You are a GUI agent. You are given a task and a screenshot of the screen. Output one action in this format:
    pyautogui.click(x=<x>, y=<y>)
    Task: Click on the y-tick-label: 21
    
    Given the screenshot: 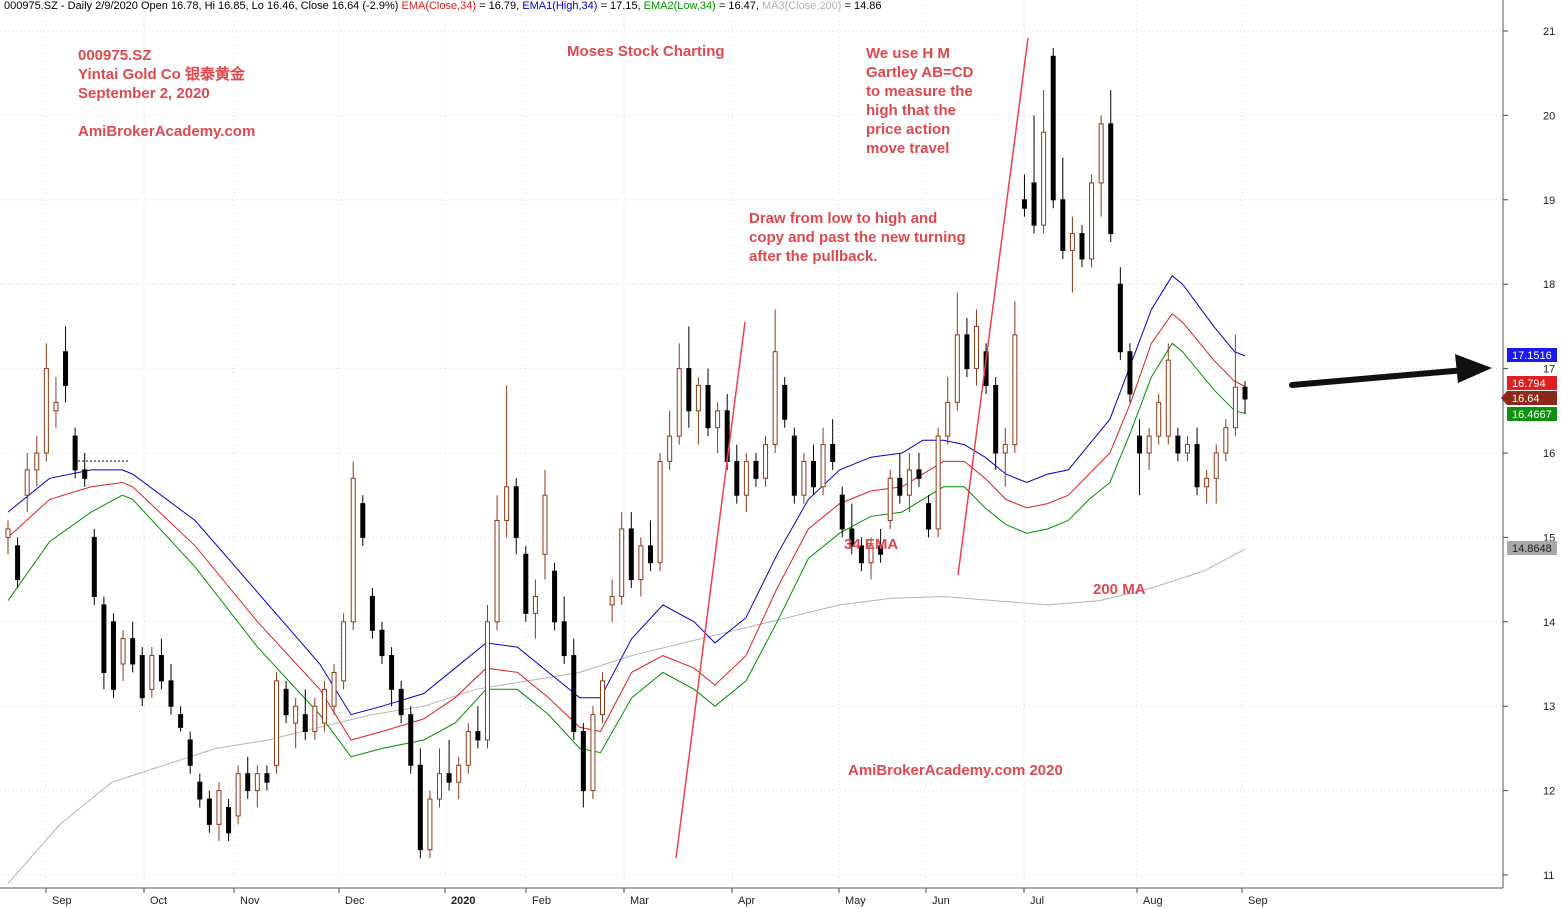 What is the action you would take?
    pyautogui.click(x=1549, y=32)
    